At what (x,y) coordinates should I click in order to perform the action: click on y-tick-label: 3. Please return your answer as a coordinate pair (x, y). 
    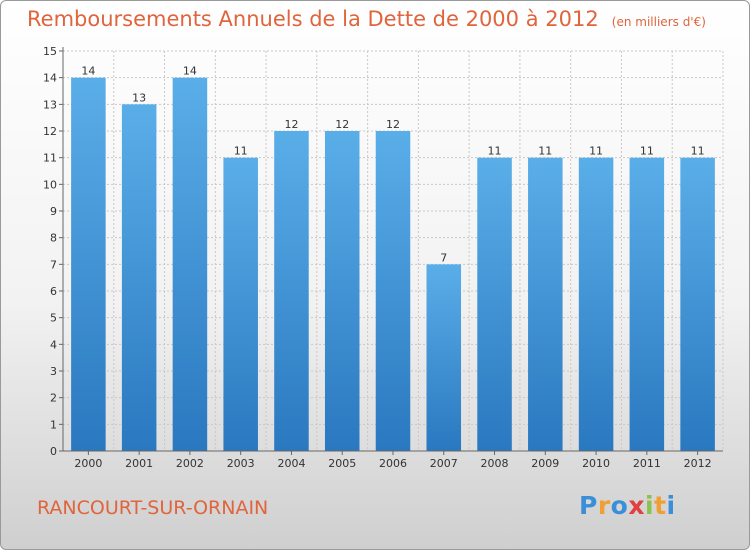
    Looking at the image, I should click on (53, 371).